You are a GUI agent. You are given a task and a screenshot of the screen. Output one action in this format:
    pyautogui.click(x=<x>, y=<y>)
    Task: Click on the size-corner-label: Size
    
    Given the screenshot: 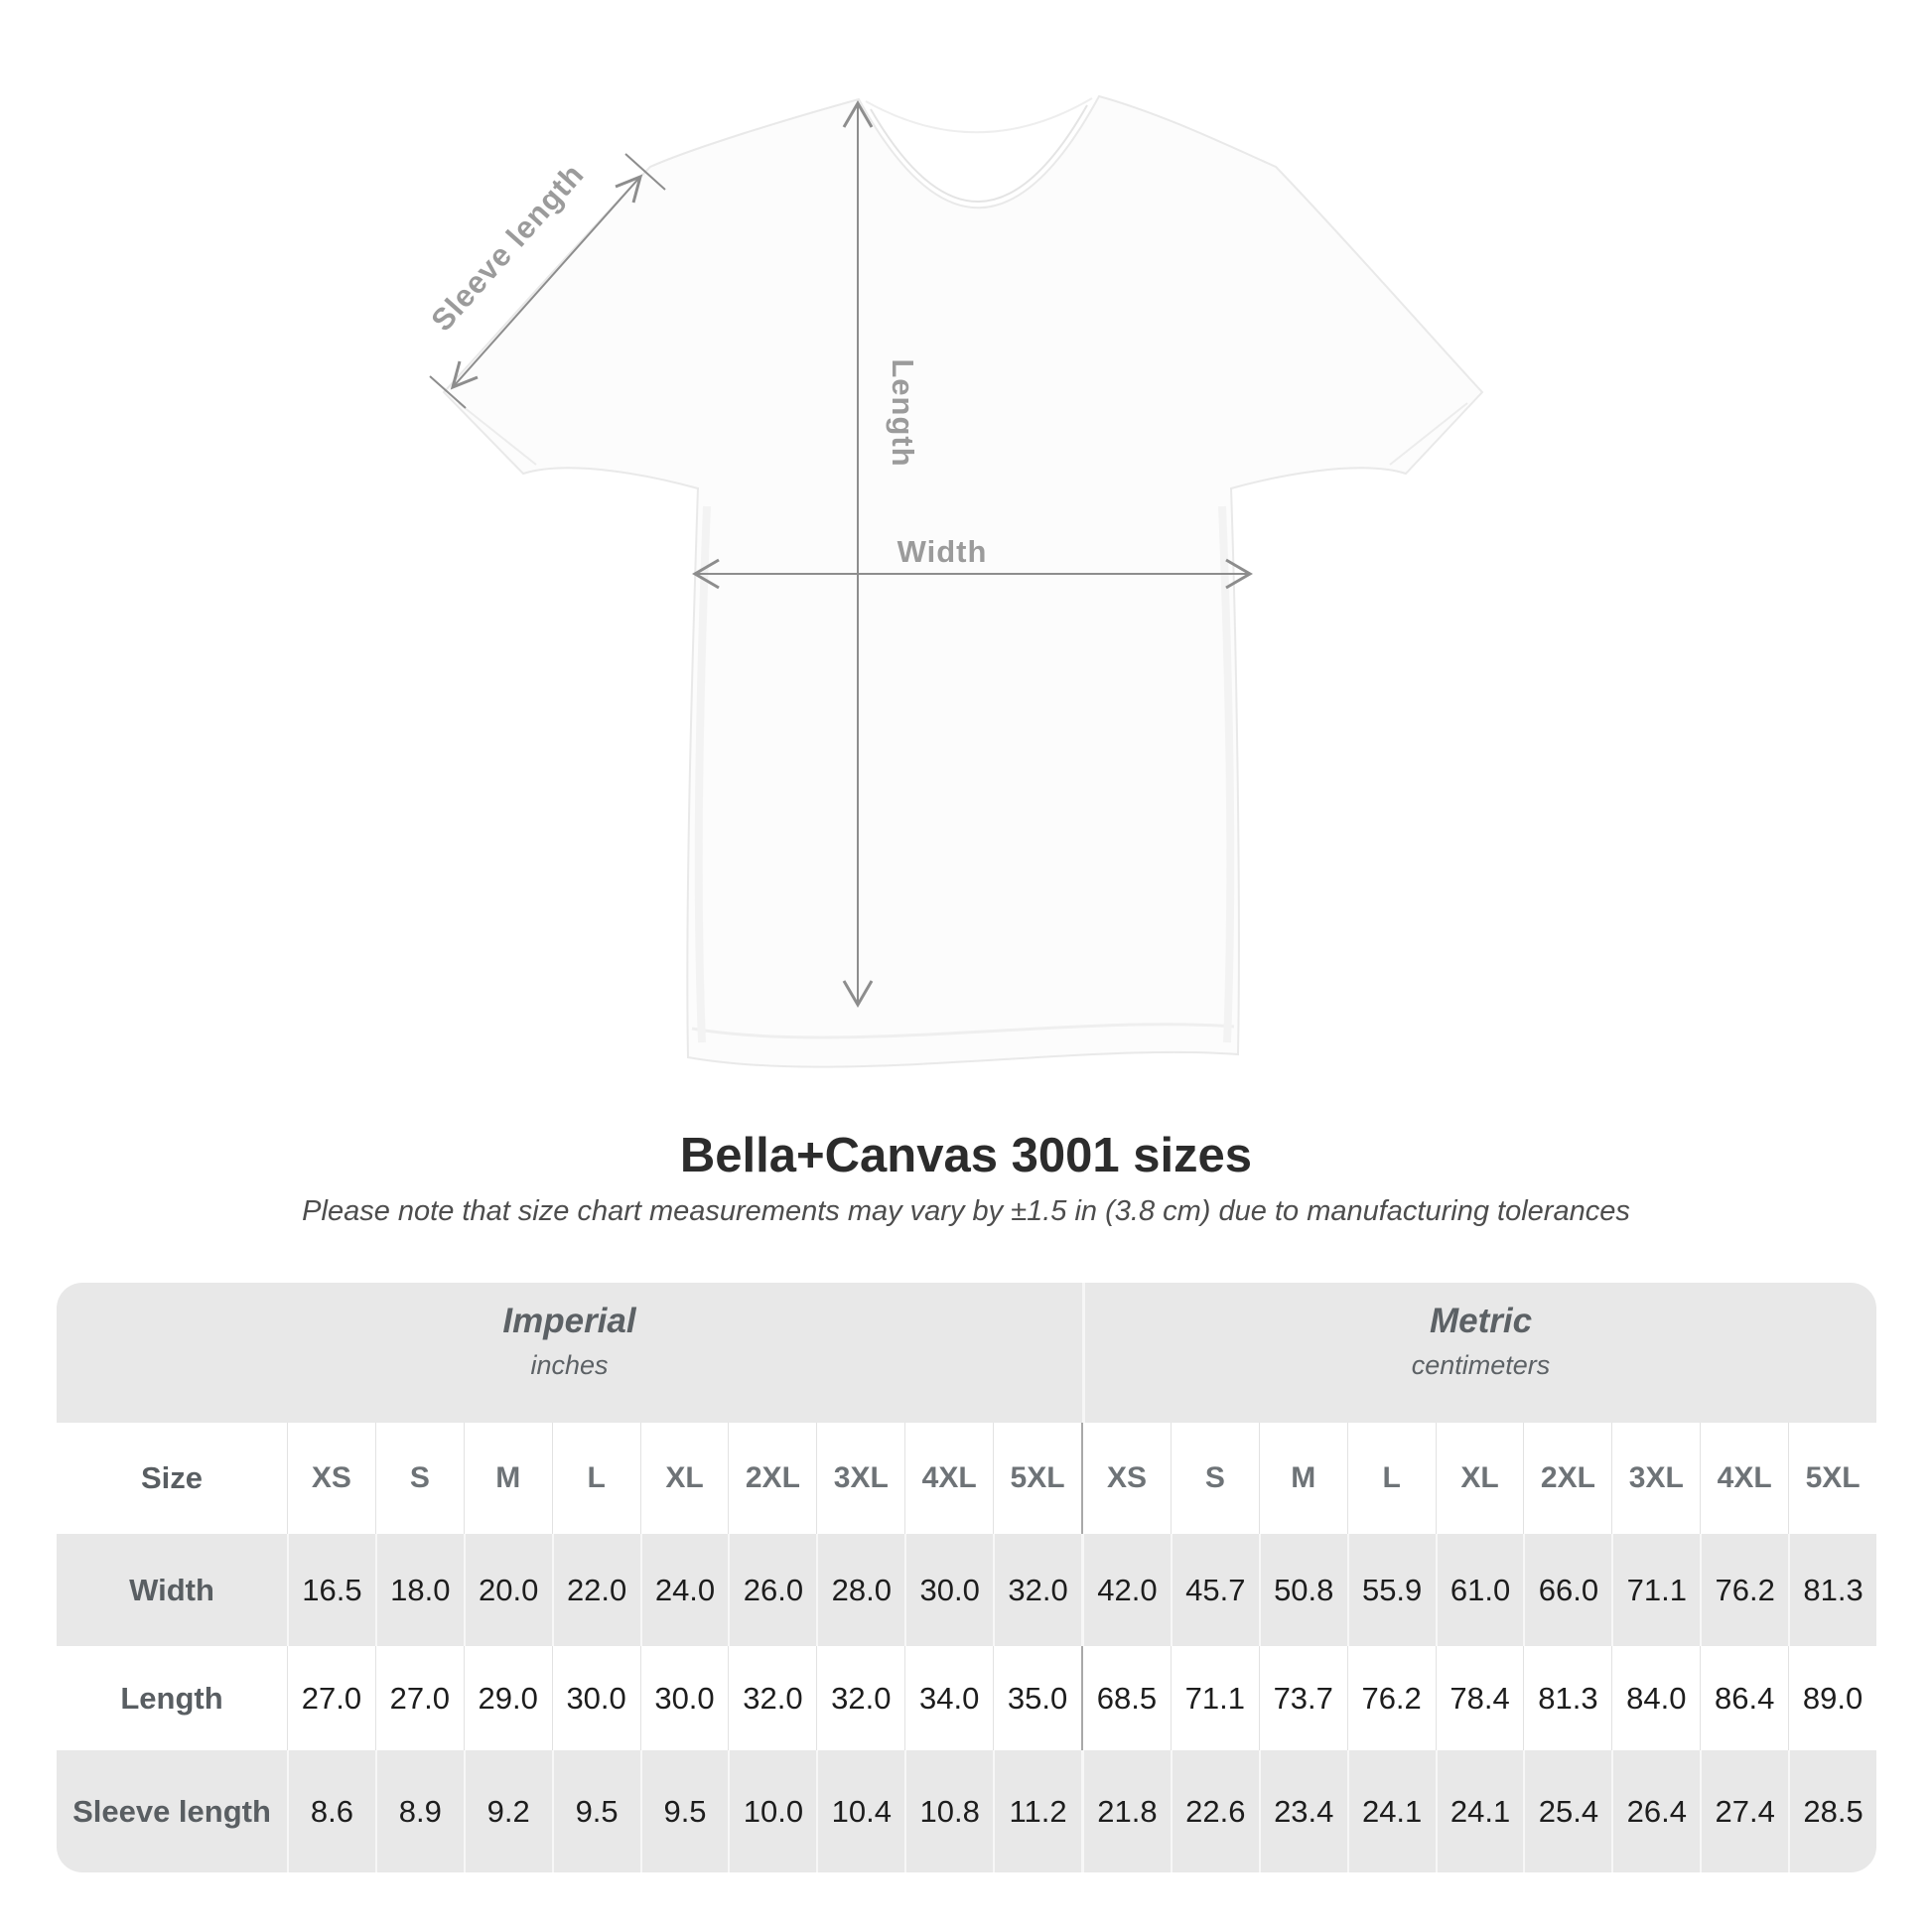 What is the action you would take?
    pyautogui.click(x=172, y=1478)
    